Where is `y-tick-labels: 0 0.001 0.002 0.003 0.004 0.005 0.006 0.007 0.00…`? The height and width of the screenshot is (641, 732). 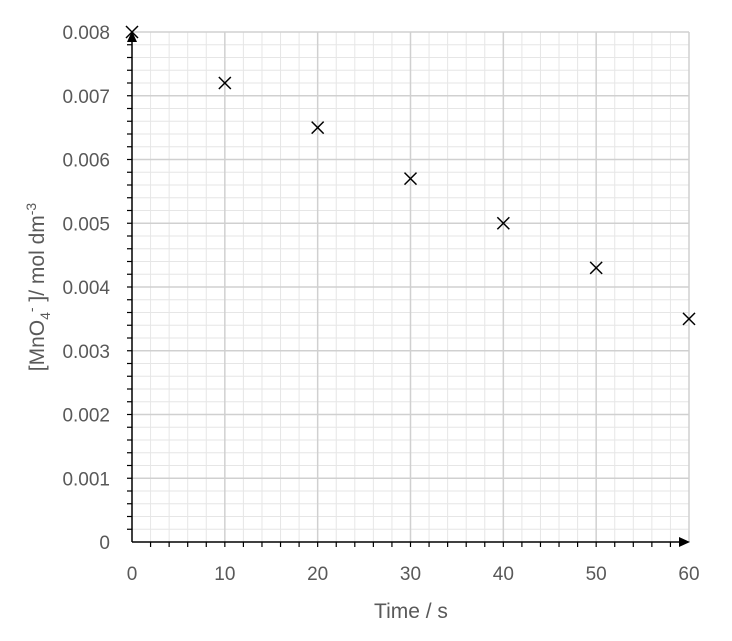
y-tick-labels: 0 0.001 0.002 0.003 0.004 0.005 0.006 0.007 0.00… is located at coordinates (86, 288).